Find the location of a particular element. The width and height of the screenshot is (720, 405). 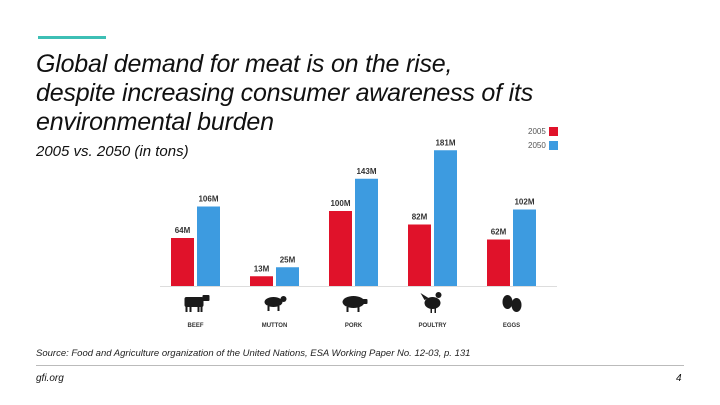

data-label-mutton-2050: 25M is located at coordinates (288, 259).